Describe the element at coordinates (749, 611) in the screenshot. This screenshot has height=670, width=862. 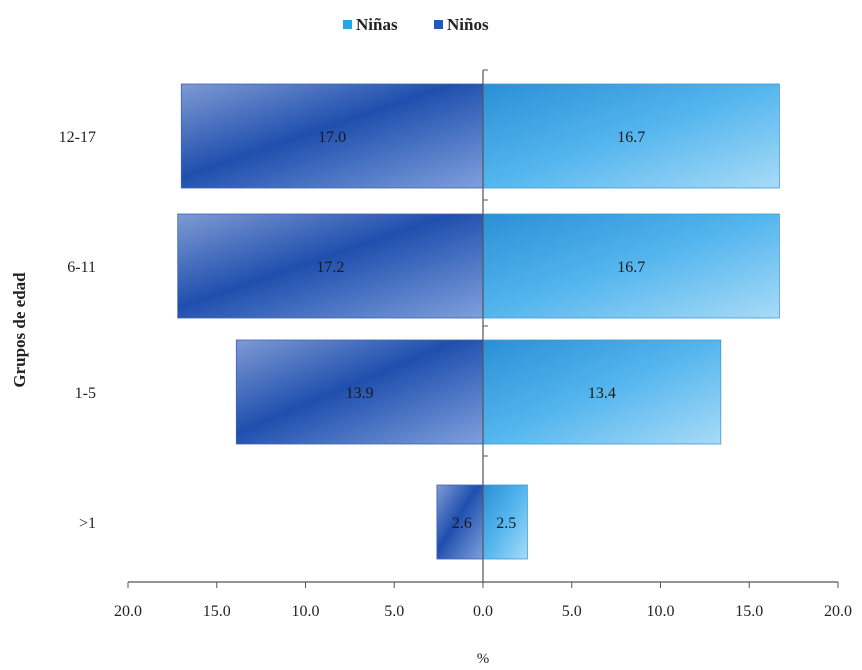
I see `x-tick-label-7: 15.0` at that location.